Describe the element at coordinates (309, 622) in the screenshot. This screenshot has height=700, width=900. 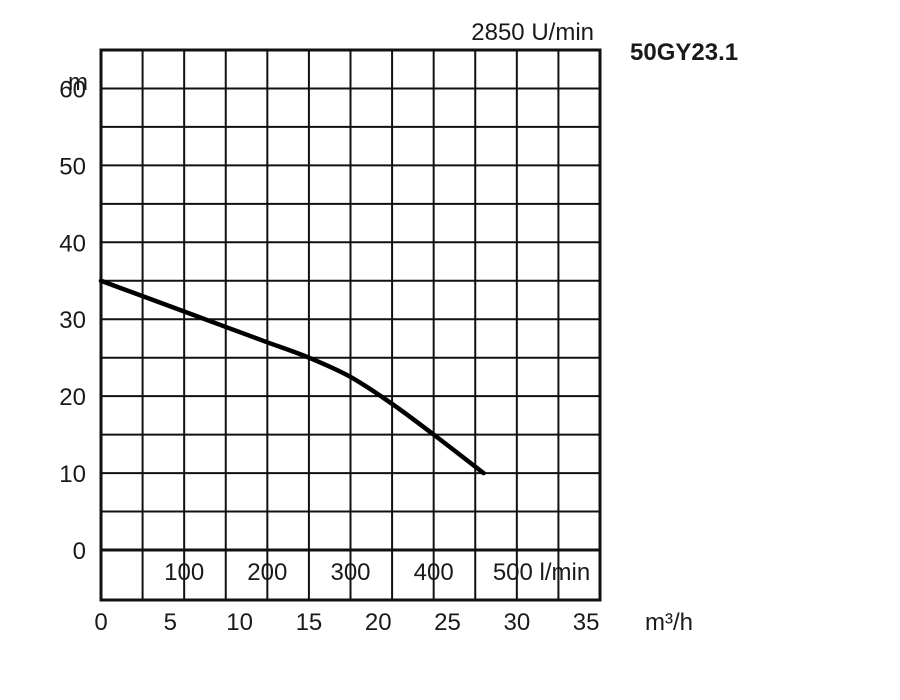
I see `x-m3h-tick-label: 15` at that location.